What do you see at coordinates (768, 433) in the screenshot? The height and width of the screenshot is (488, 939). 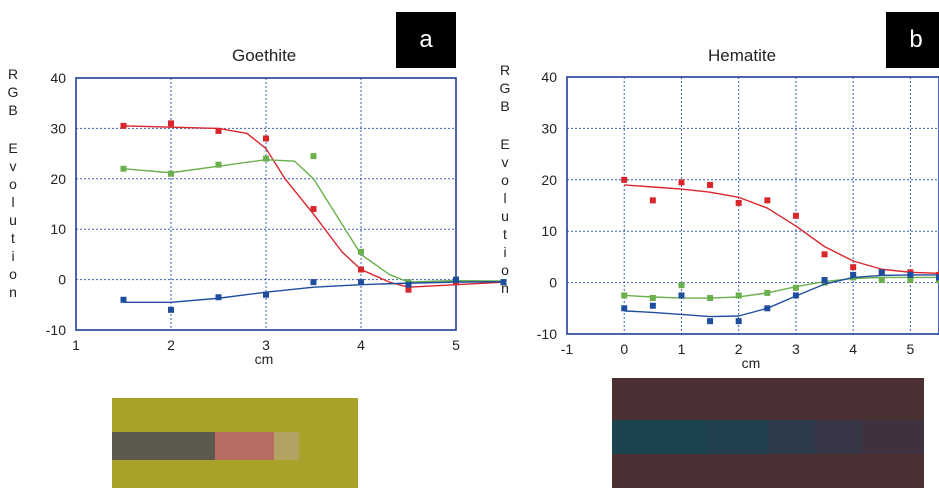 I see `color-swatch-hematite` at bounding box center [768, 433].